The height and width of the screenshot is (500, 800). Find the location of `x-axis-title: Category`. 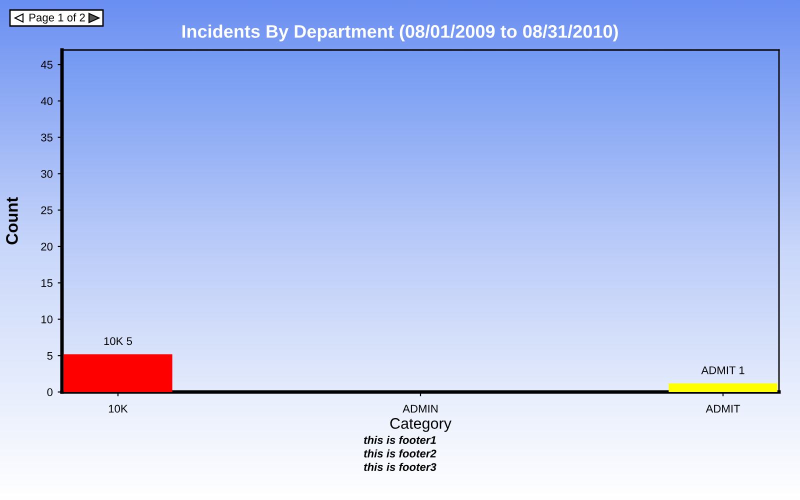

x-axis-title: Category is located at coordinates (421, 425).